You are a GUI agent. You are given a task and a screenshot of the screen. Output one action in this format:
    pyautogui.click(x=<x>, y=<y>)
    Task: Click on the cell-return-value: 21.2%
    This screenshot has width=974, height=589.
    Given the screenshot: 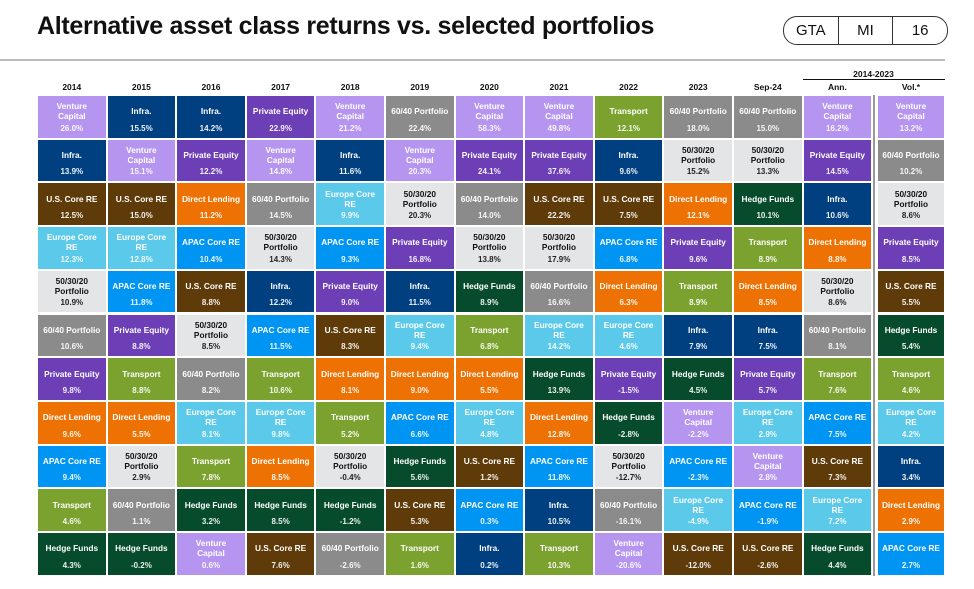 What is the action you would take?
    pyautogui.click(x=350, y=128)
    